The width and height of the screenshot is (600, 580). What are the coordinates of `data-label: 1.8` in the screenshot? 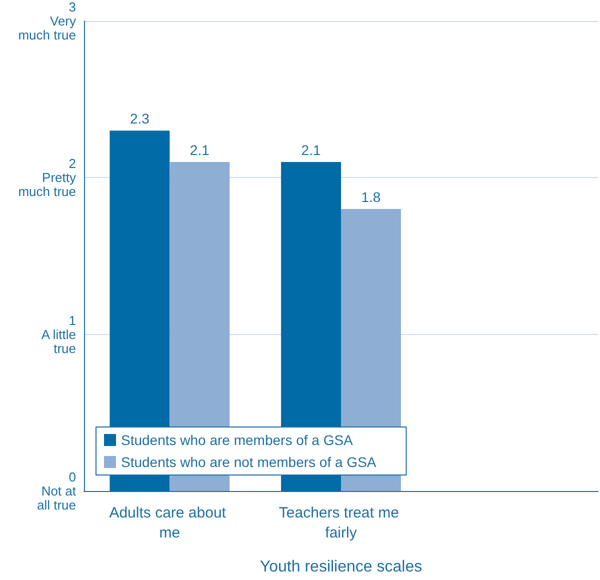 It's located at (371, 197).